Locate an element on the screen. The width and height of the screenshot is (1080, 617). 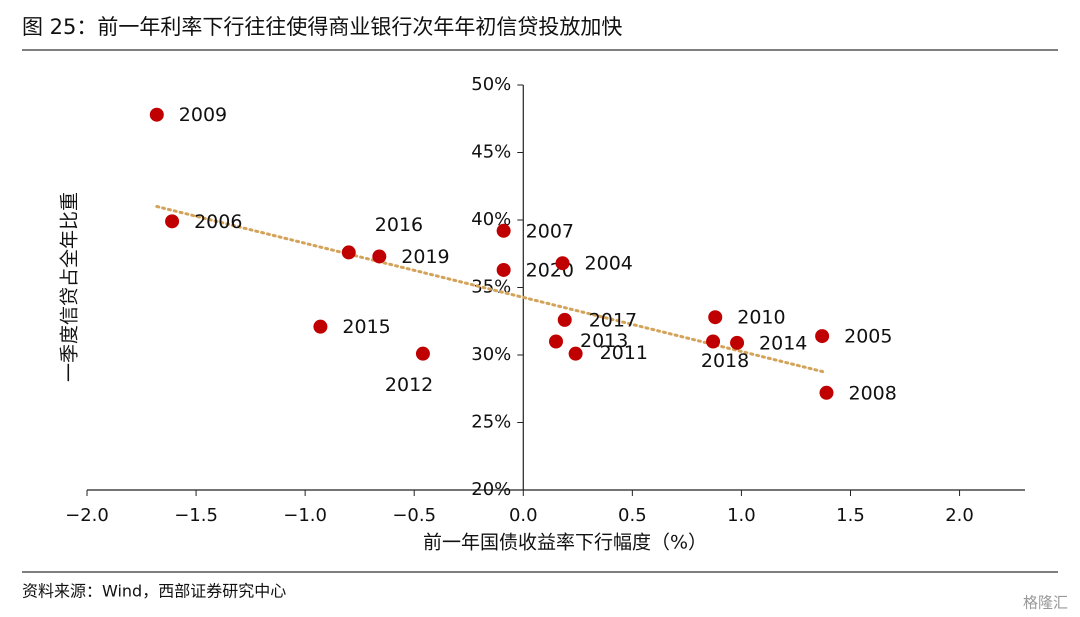
source: 资料来源：Wind，西部证券研究中心 is located at coordinates (154, 591).